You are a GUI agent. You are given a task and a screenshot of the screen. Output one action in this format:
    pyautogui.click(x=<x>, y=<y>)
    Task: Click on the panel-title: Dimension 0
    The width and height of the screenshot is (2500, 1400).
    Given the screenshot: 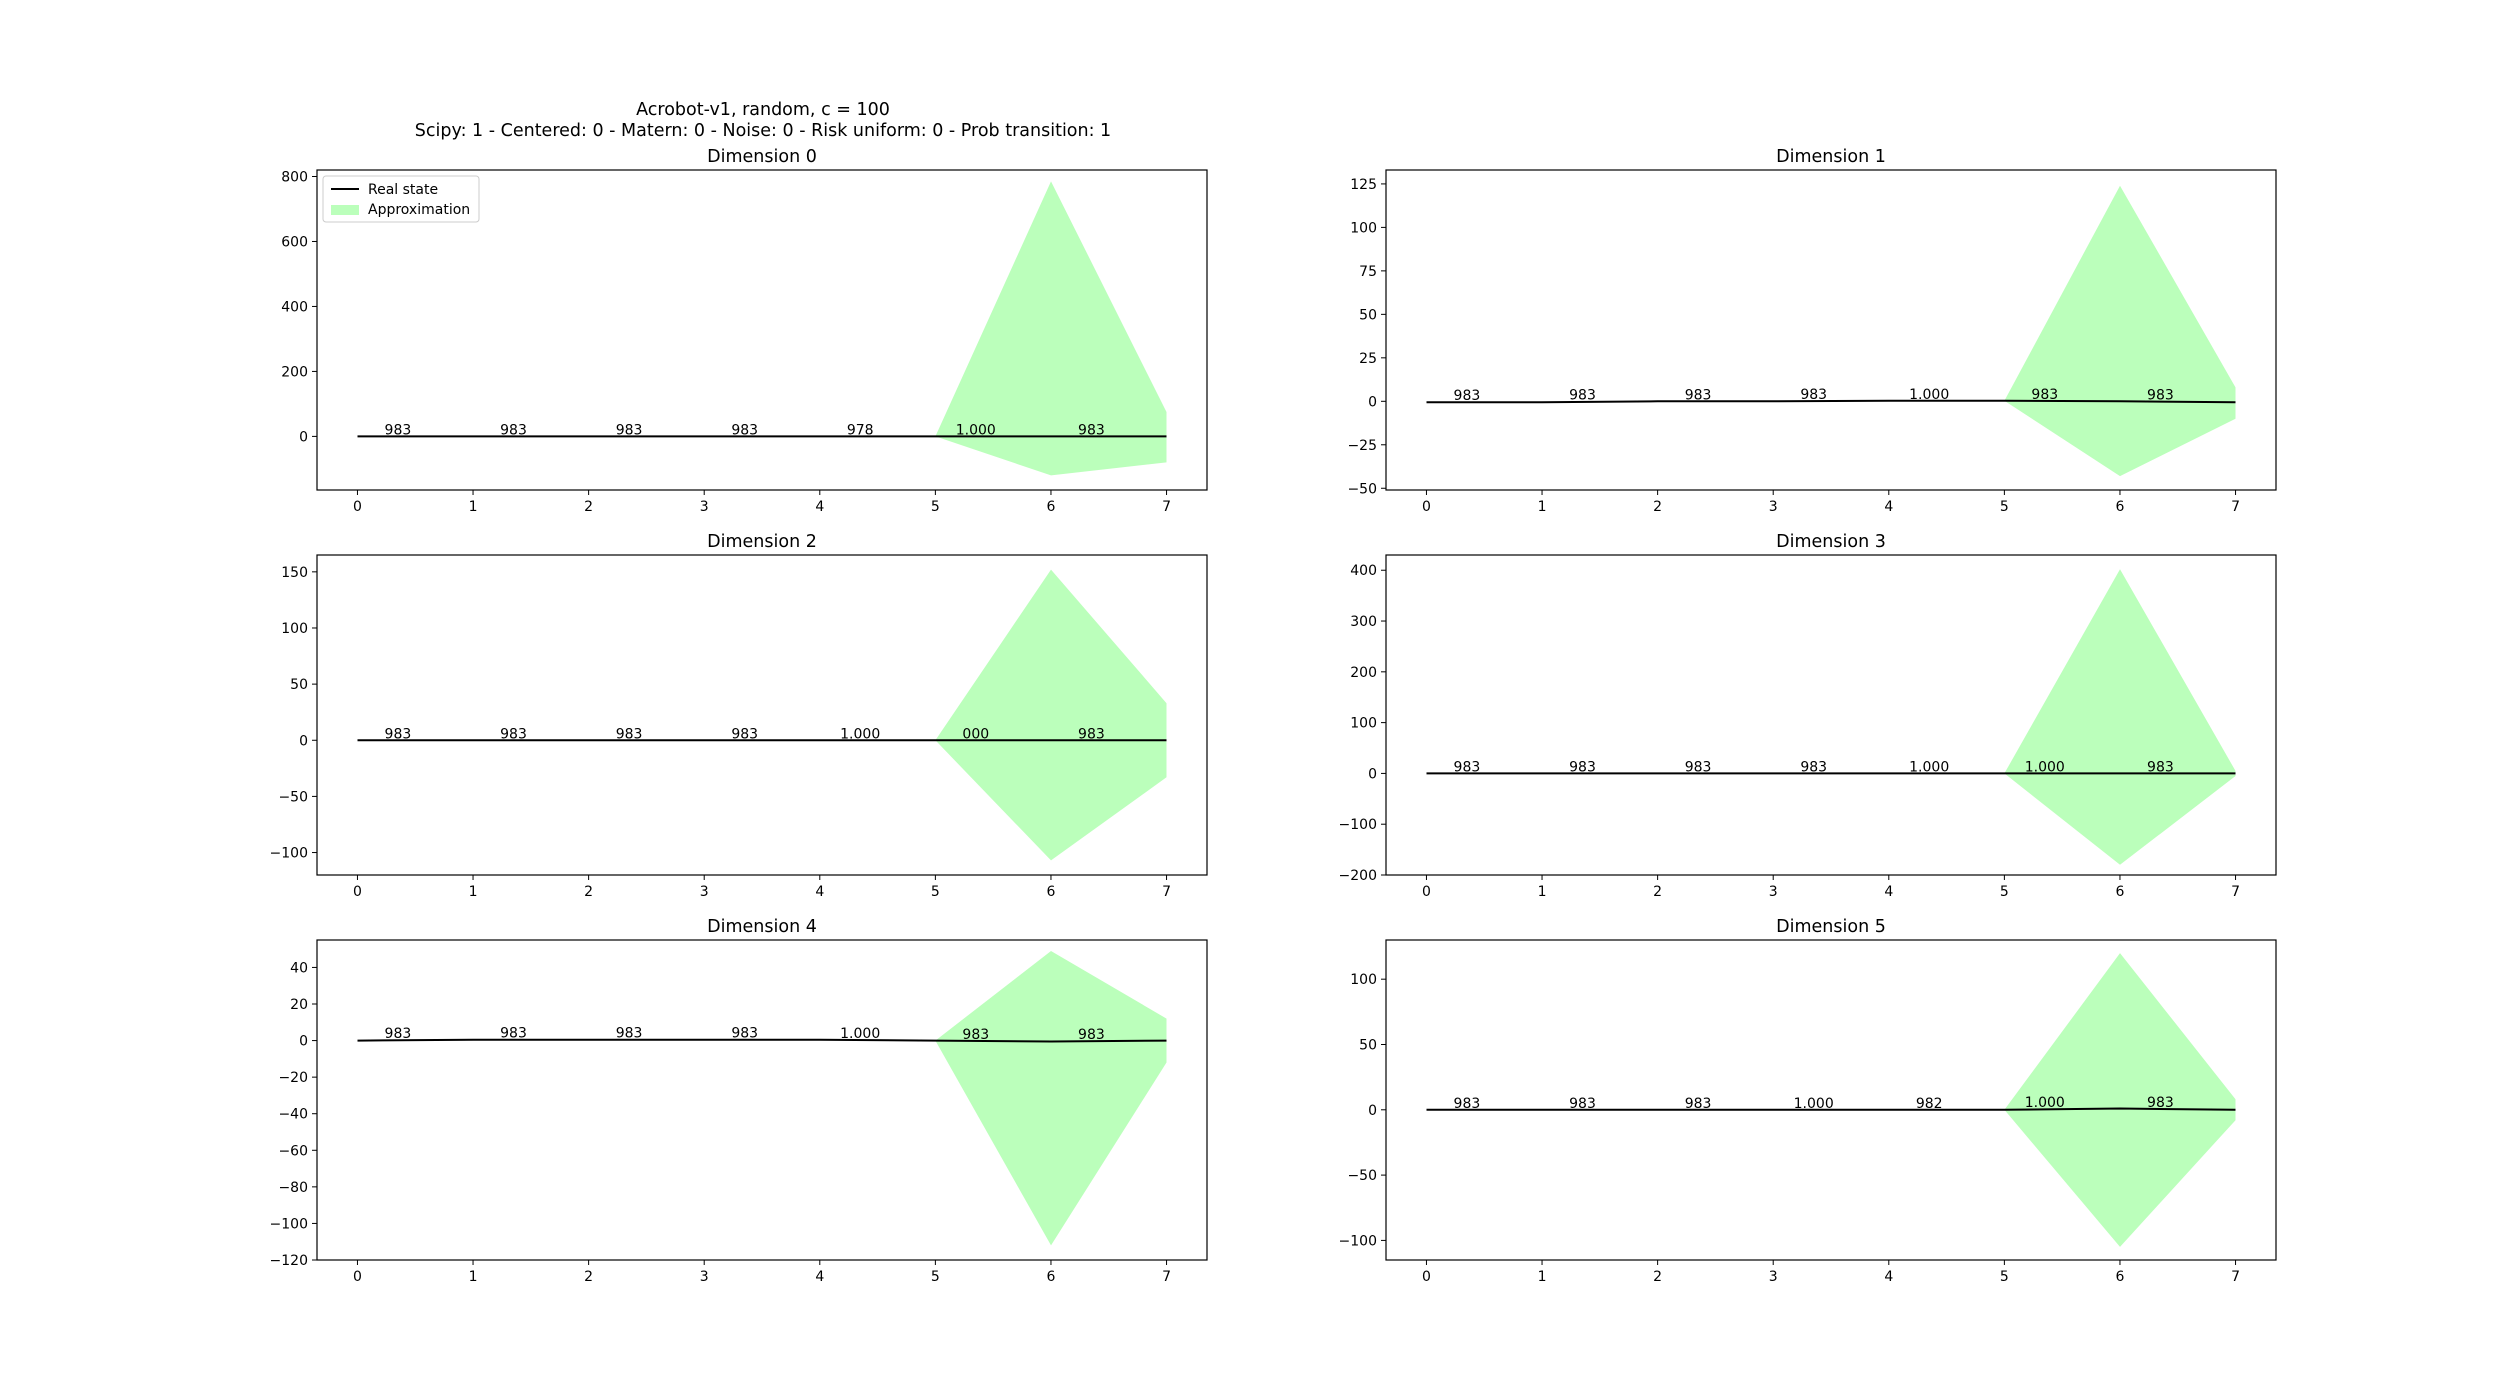 What is the action you would take?
    pyautogui.click(x=762, y=157)
    